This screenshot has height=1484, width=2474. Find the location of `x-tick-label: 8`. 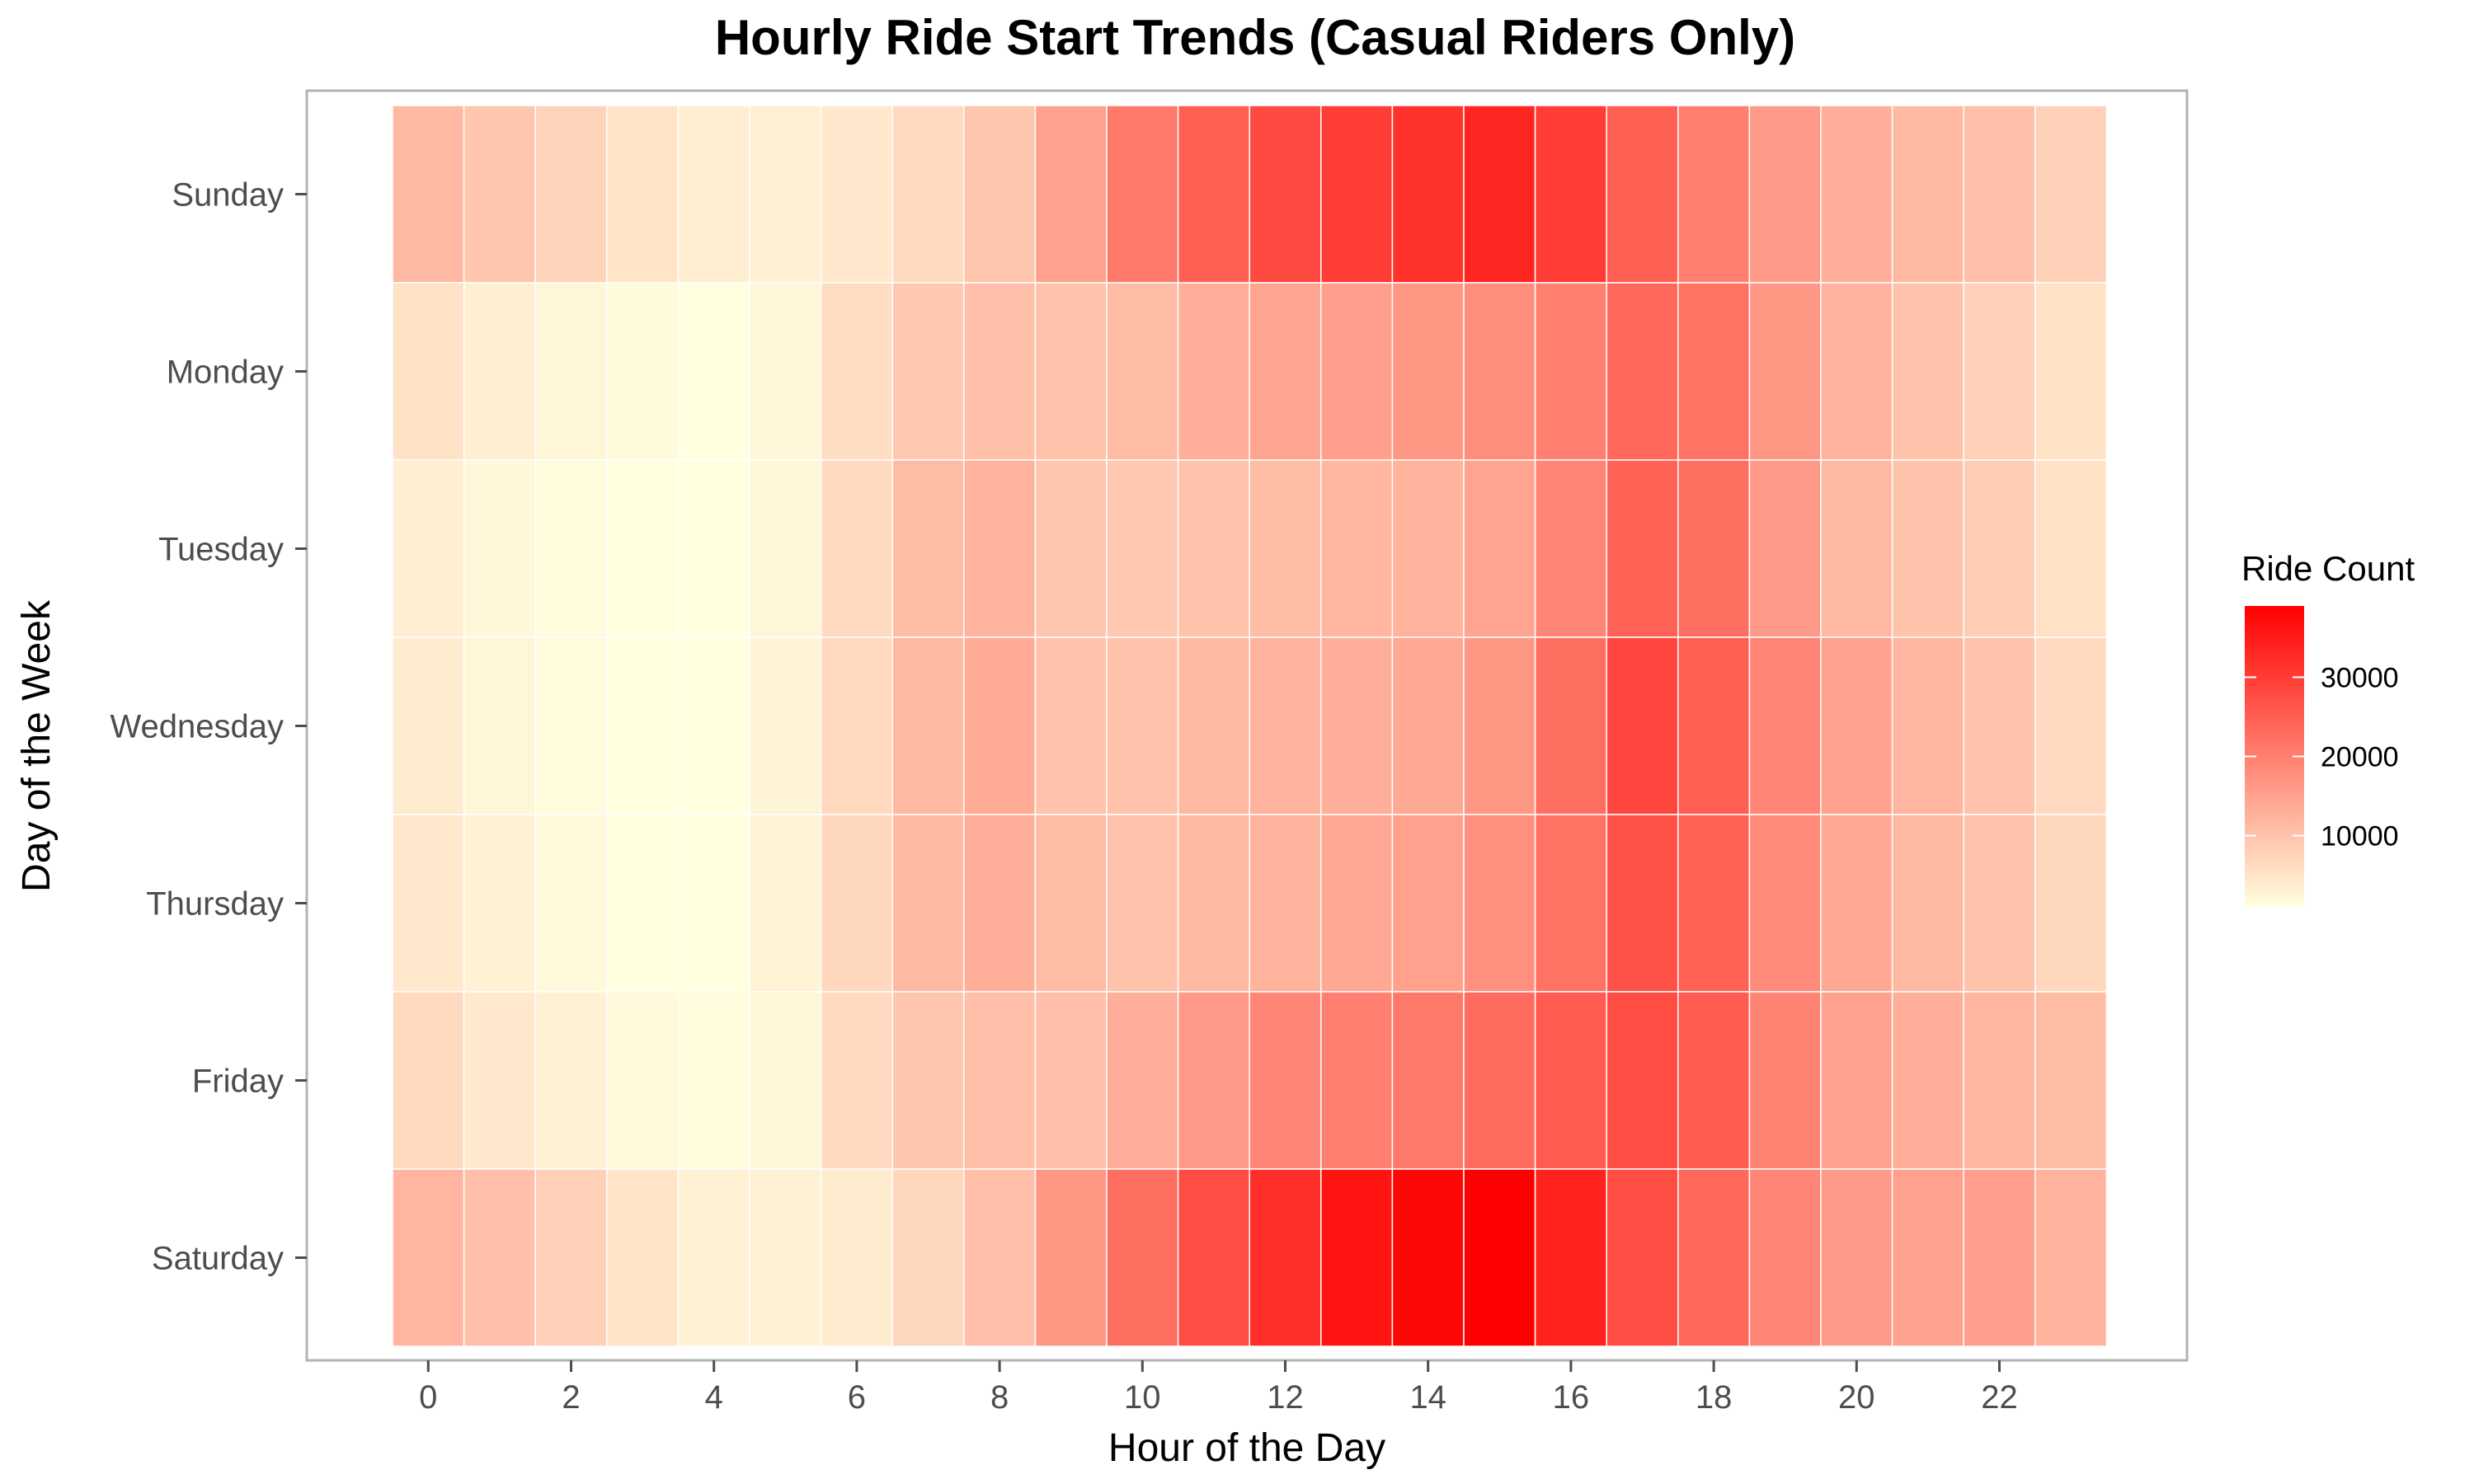

x-tick-label: 8 is located at coordinates (999, 1397).